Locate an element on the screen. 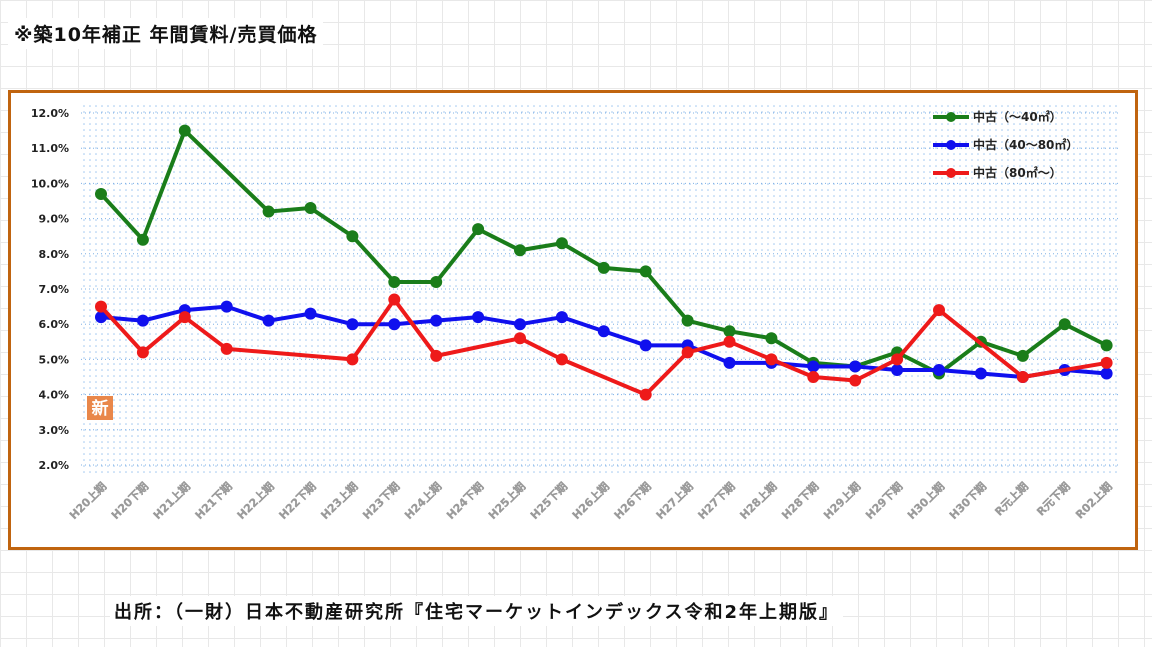 The height and width of the screenshot is (647, 1152). x-tick-label: H21上期 is located at coordinates (171, 500).